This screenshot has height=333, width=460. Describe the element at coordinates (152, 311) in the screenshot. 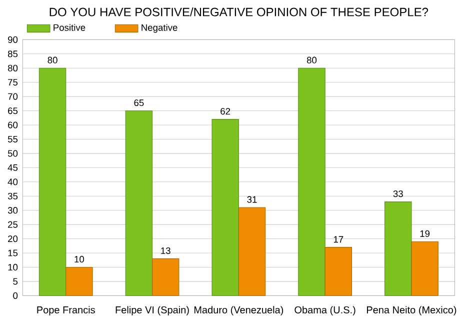

I see `x-tick-label: Felipe VI (Spain)` at that location.